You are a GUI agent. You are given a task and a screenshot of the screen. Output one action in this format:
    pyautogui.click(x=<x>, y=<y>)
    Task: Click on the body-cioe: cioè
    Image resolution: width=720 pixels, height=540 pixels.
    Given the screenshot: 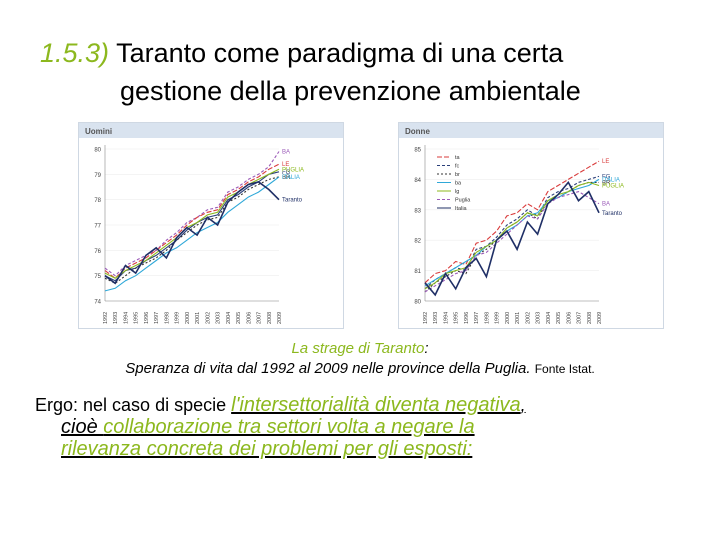 What is the action you would take?
    pyautogui.click(x=82, y=427)
    